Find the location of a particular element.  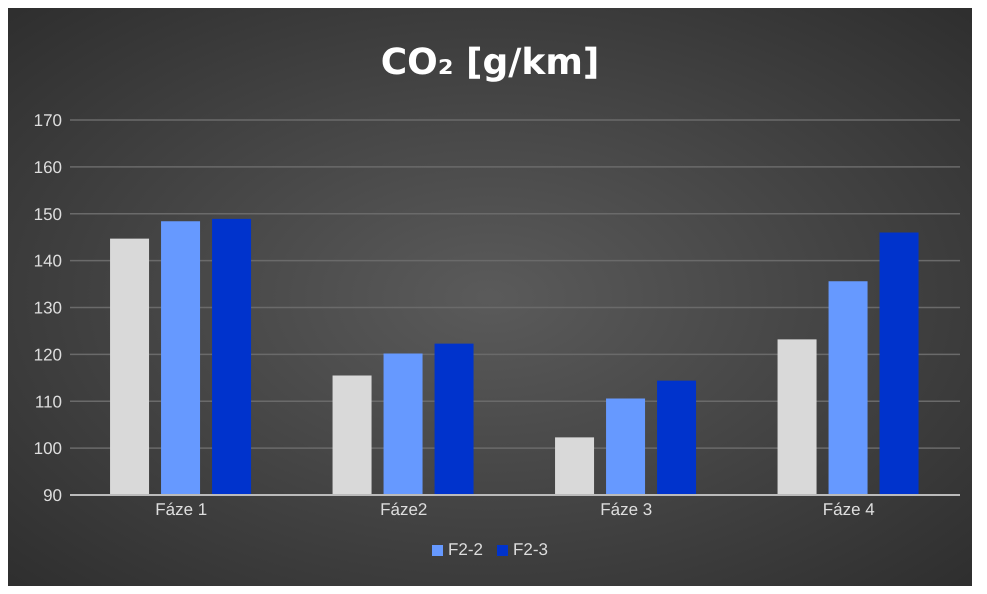

x-tick-label: Fáze 4 is located at coordinates (848, 510).